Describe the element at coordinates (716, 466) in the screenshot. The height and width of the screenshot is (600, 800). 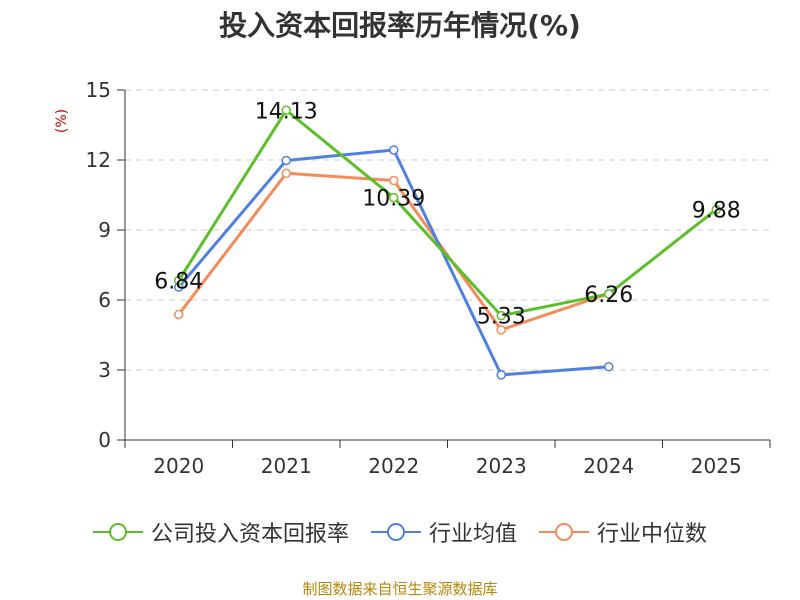
I see `x-tick-label: 2025` at that location.